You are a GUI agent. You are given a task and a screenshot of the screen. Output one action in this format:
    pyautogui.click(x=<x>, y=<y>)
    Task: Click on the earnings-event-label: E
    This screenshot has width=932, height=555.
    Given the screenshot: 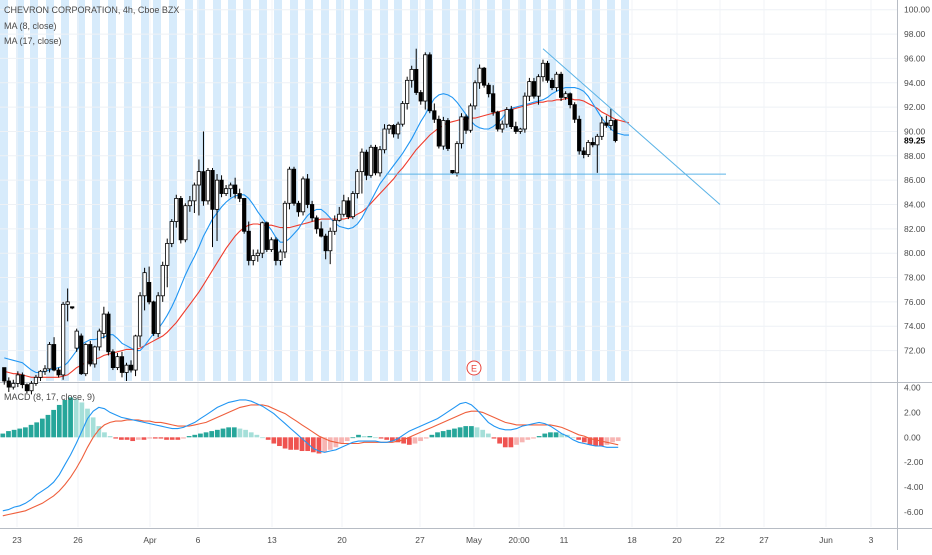 What is the action you would take?
    pyautogui.click(x=474, y=369)
    